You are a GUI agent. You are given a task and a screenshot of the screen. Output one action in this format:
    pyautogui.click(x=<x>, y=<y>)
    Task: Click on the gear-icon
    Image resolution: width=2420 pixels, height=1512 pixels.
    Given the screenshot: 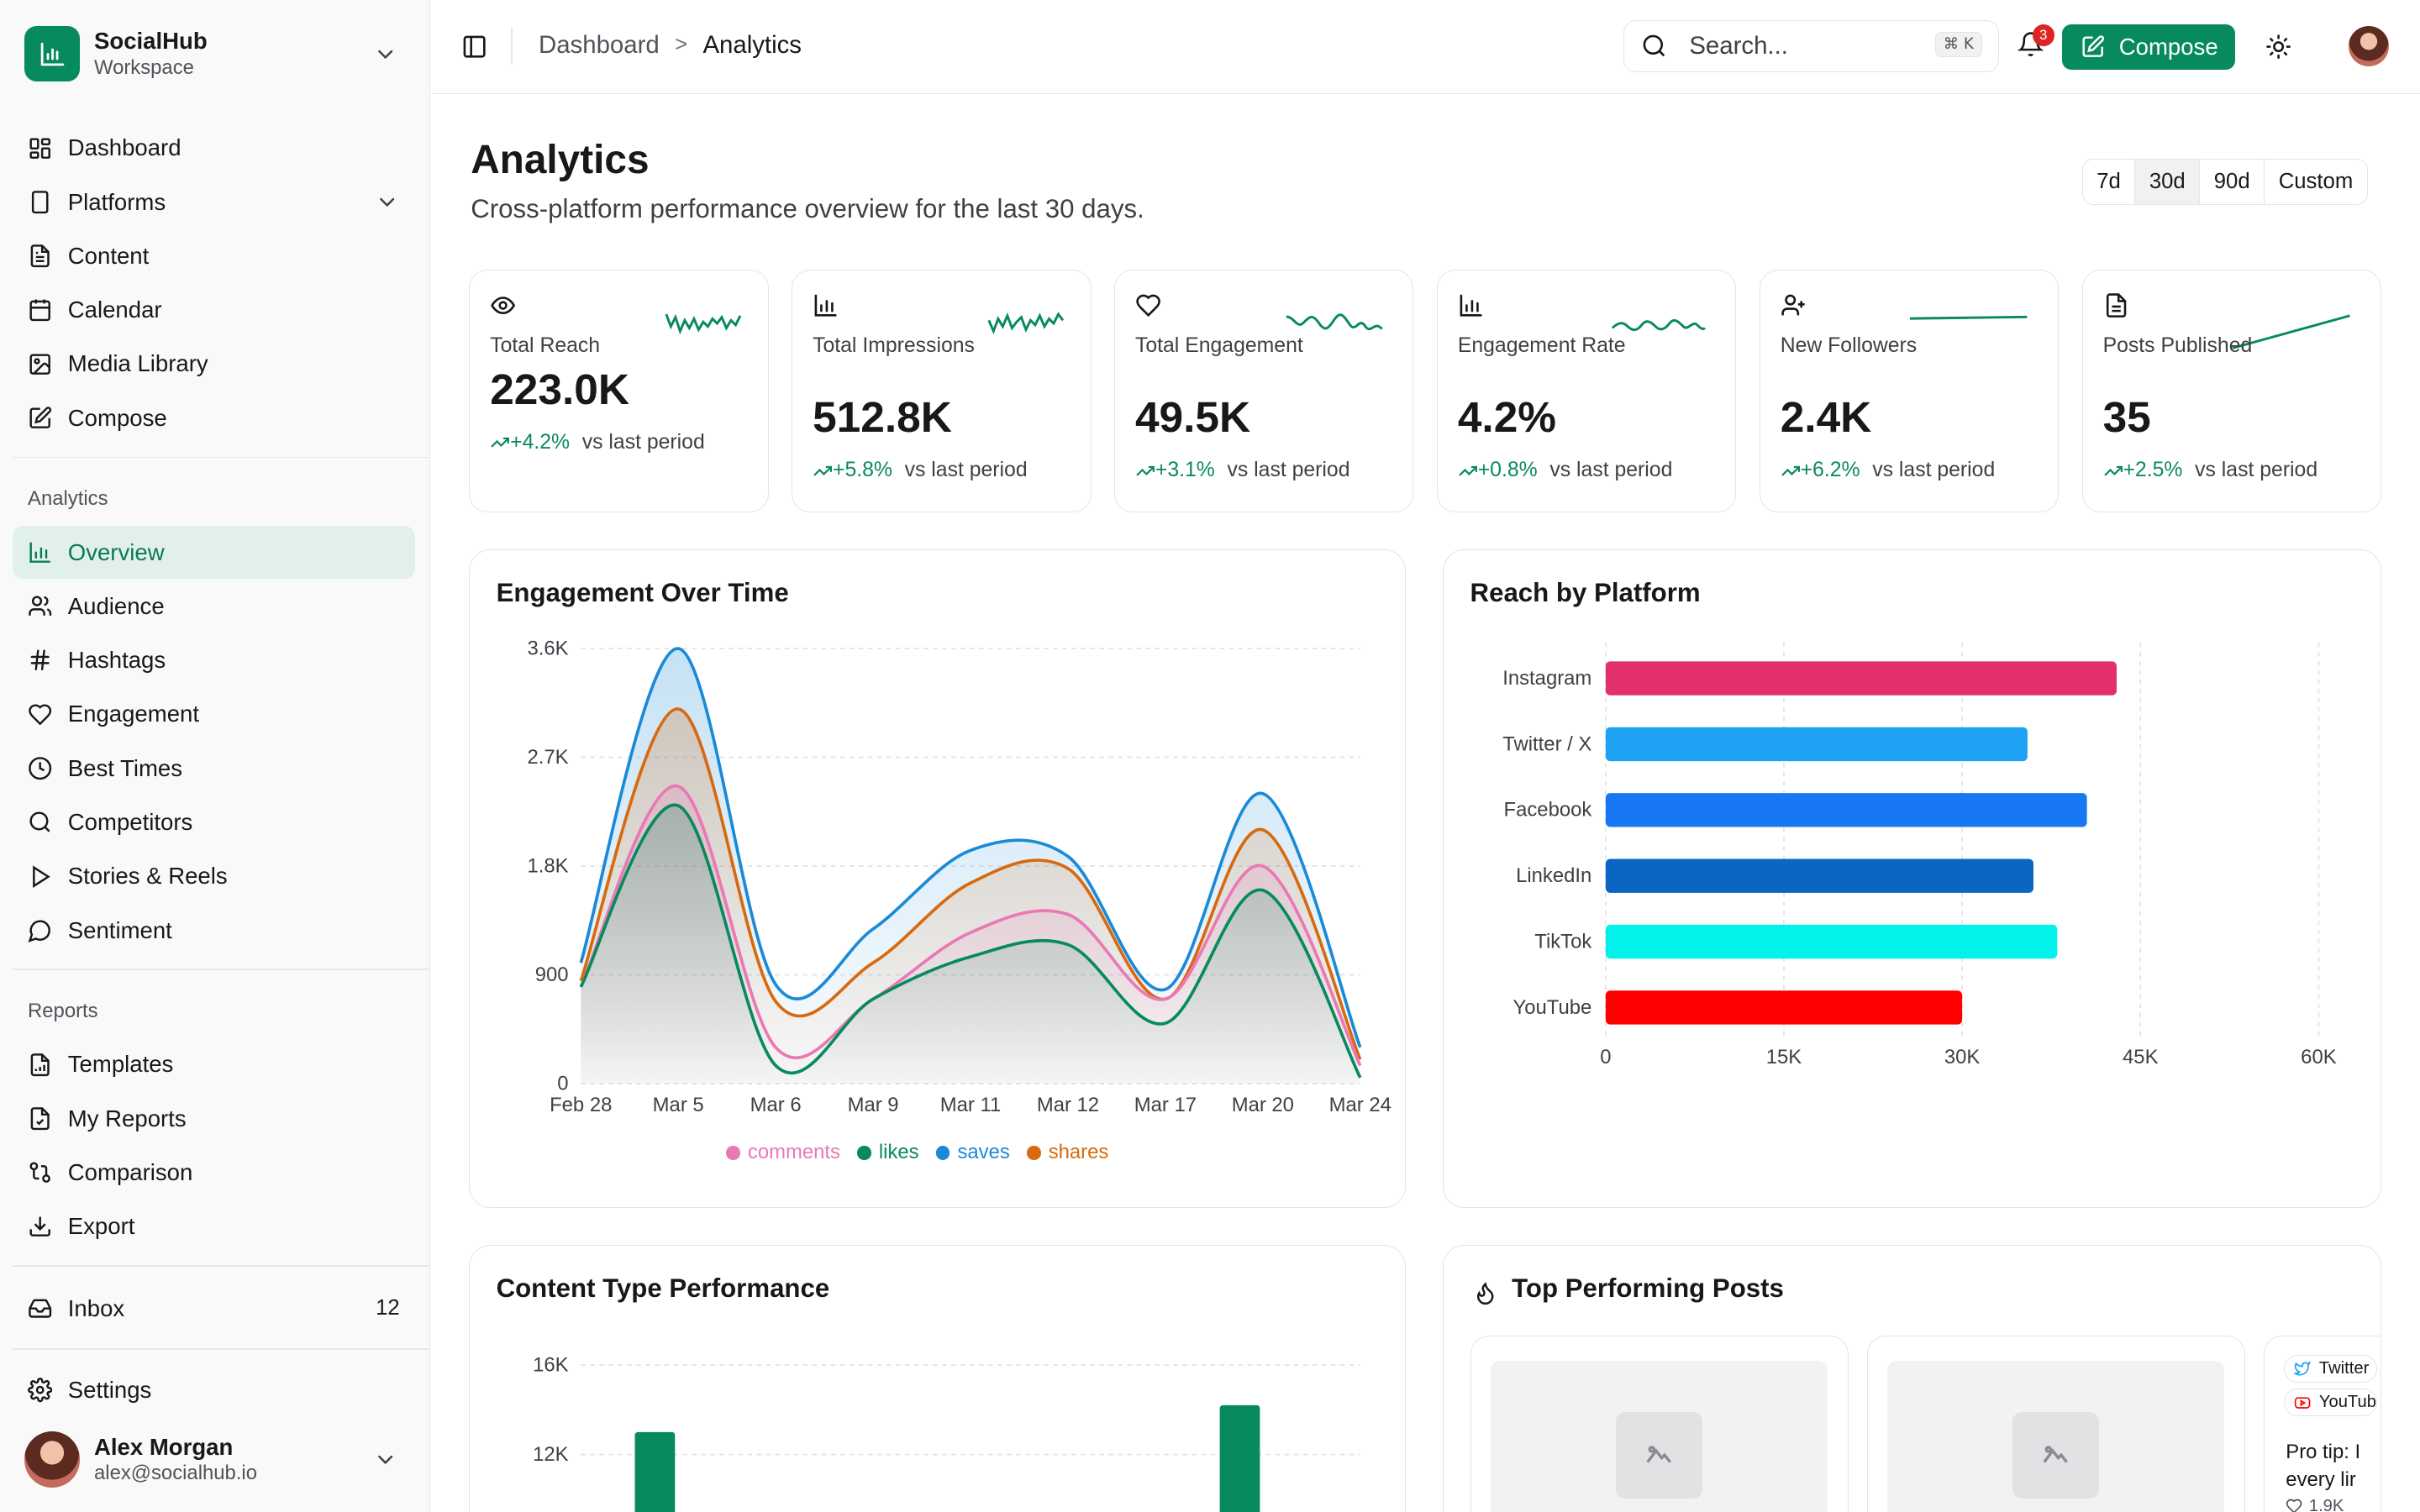 What is the action you would take?
    pyautogui.click(x=40, y=1390)
    